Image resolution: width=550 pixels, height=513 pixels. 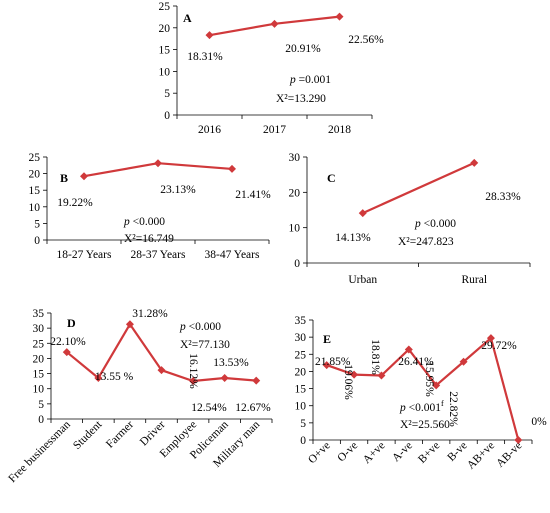 I want to click on x-tick-label: Student, so click(x=88, y=435).